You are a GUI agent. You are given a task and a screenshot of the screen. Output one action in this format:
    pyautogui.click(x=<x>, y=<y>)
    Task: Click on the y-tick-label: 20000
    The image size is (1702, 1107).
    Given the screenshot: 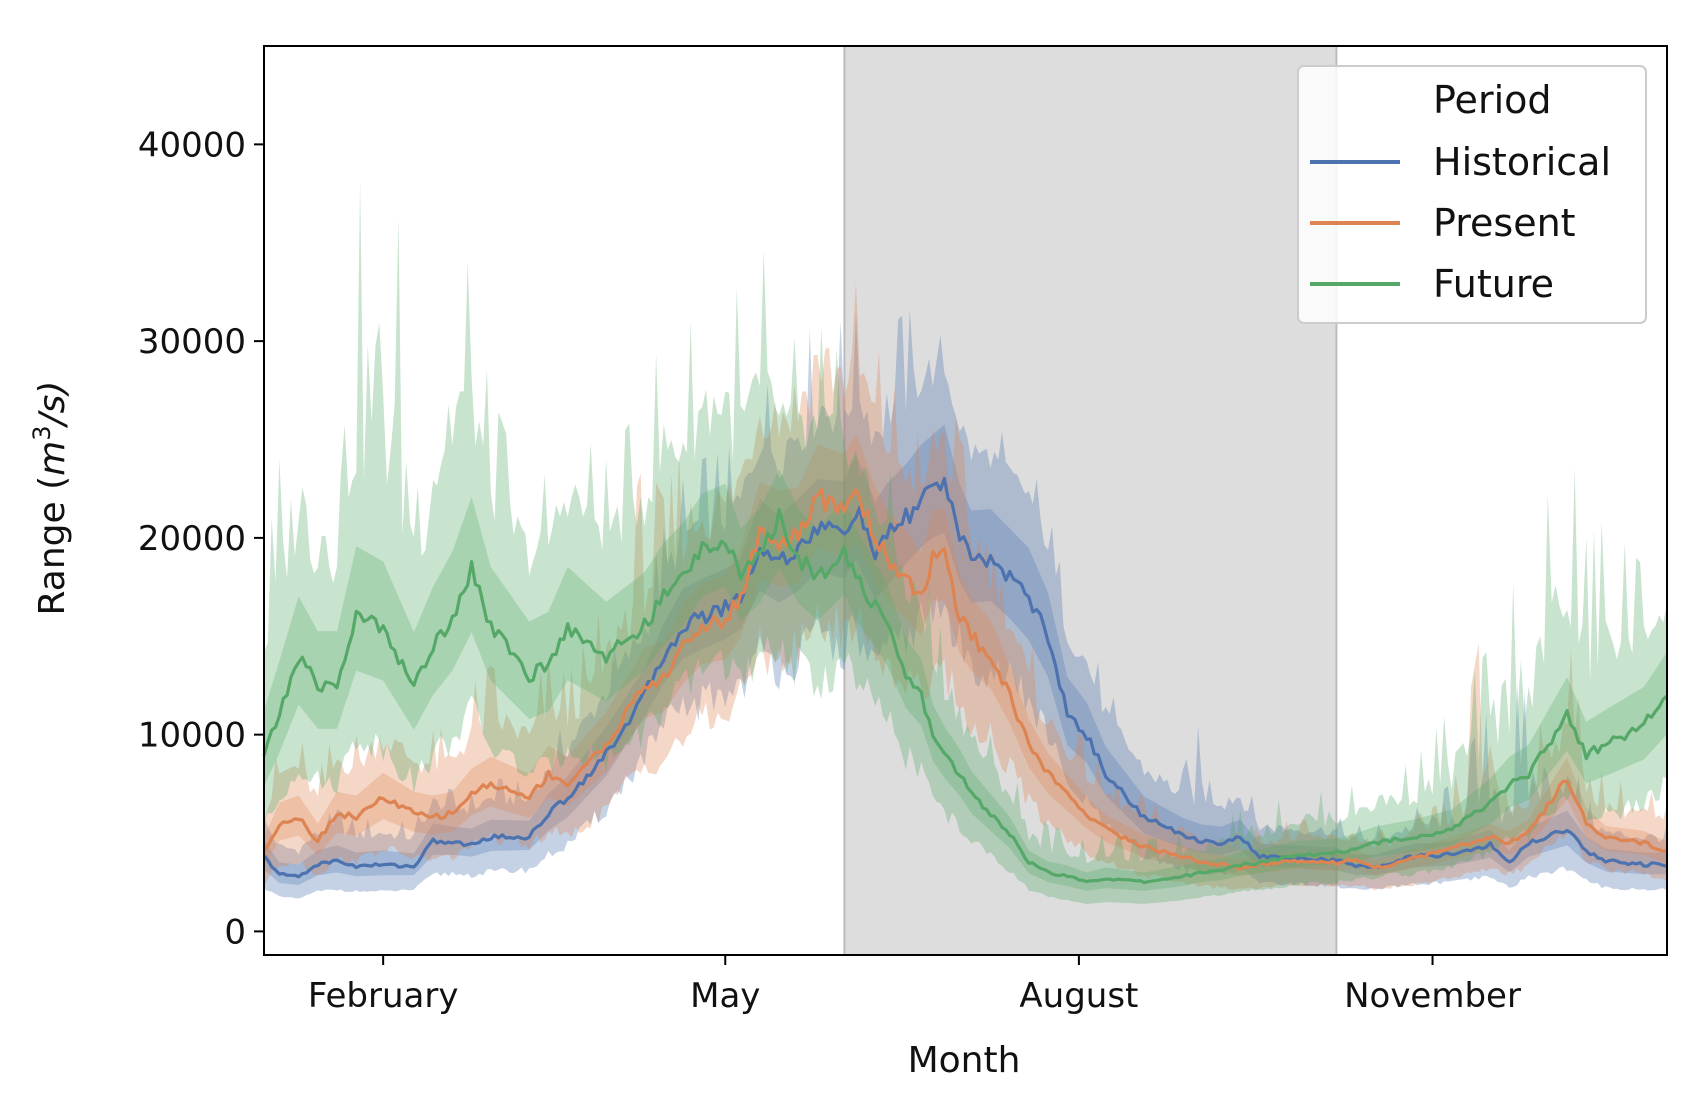 What is the action you would take?
    pyautogui.click(x=192, y=539)
    